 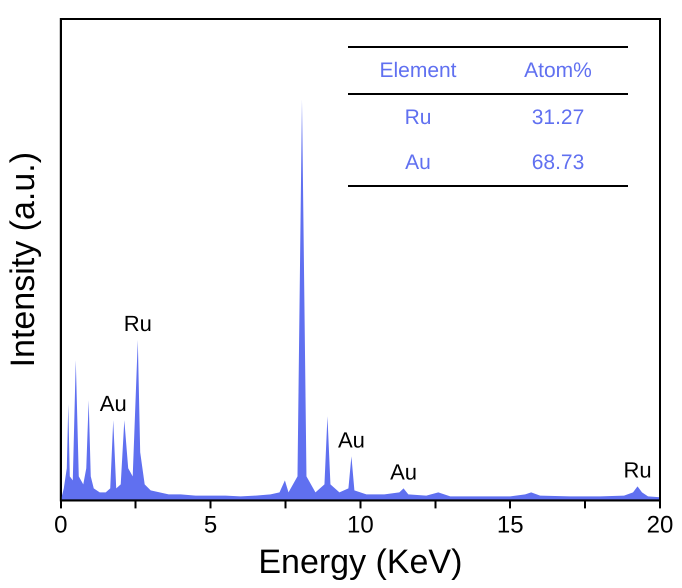 What do you see at coordinates (61, 524) in the screenshot?
I see `x-tick-label: 0` at bounding box center [61, 524].